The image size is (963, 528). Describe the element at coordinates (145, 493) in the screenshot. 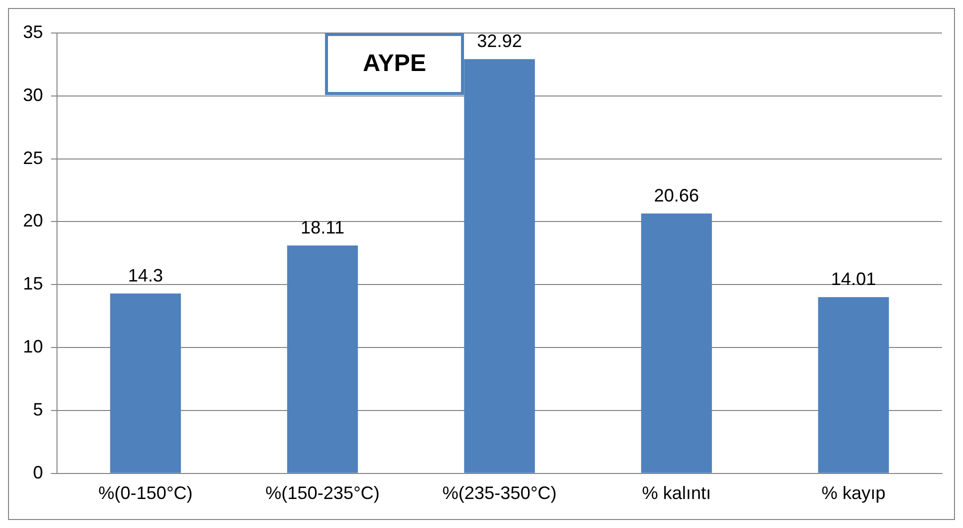

I see `x-tick-label: %(0-150°C)` at that location.